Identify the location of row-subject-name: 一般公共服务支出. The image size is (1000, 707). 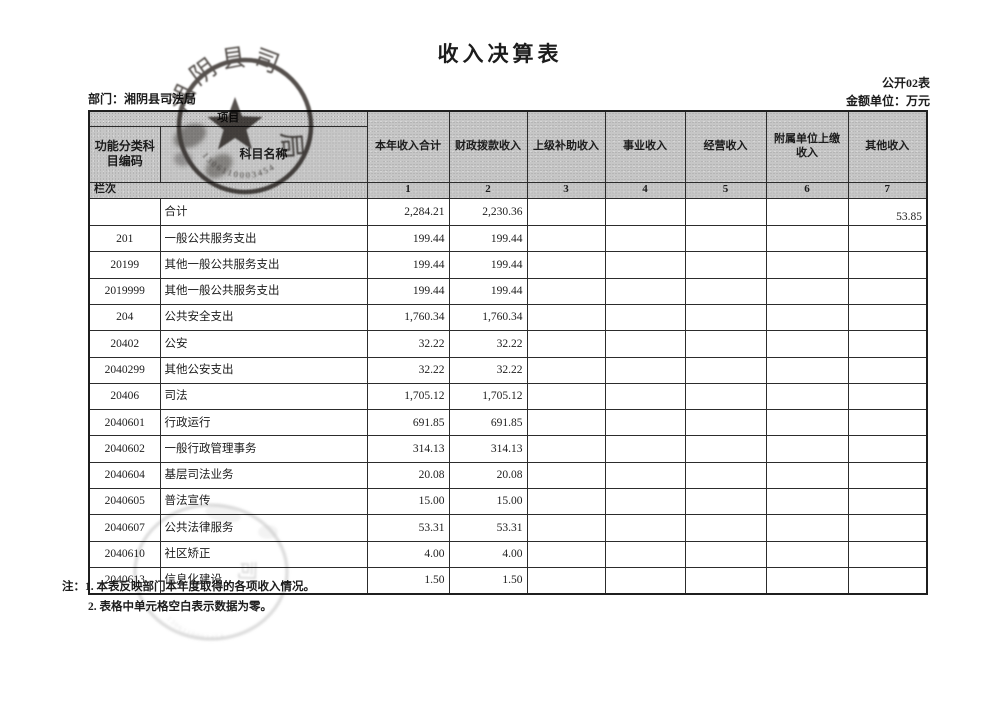
(263, 239).